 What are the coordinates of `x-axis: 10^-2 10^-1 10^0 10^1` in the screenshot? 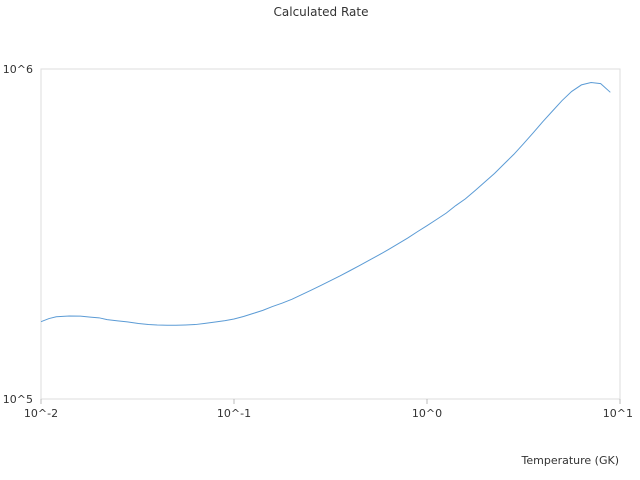 It's located at (328, 409).